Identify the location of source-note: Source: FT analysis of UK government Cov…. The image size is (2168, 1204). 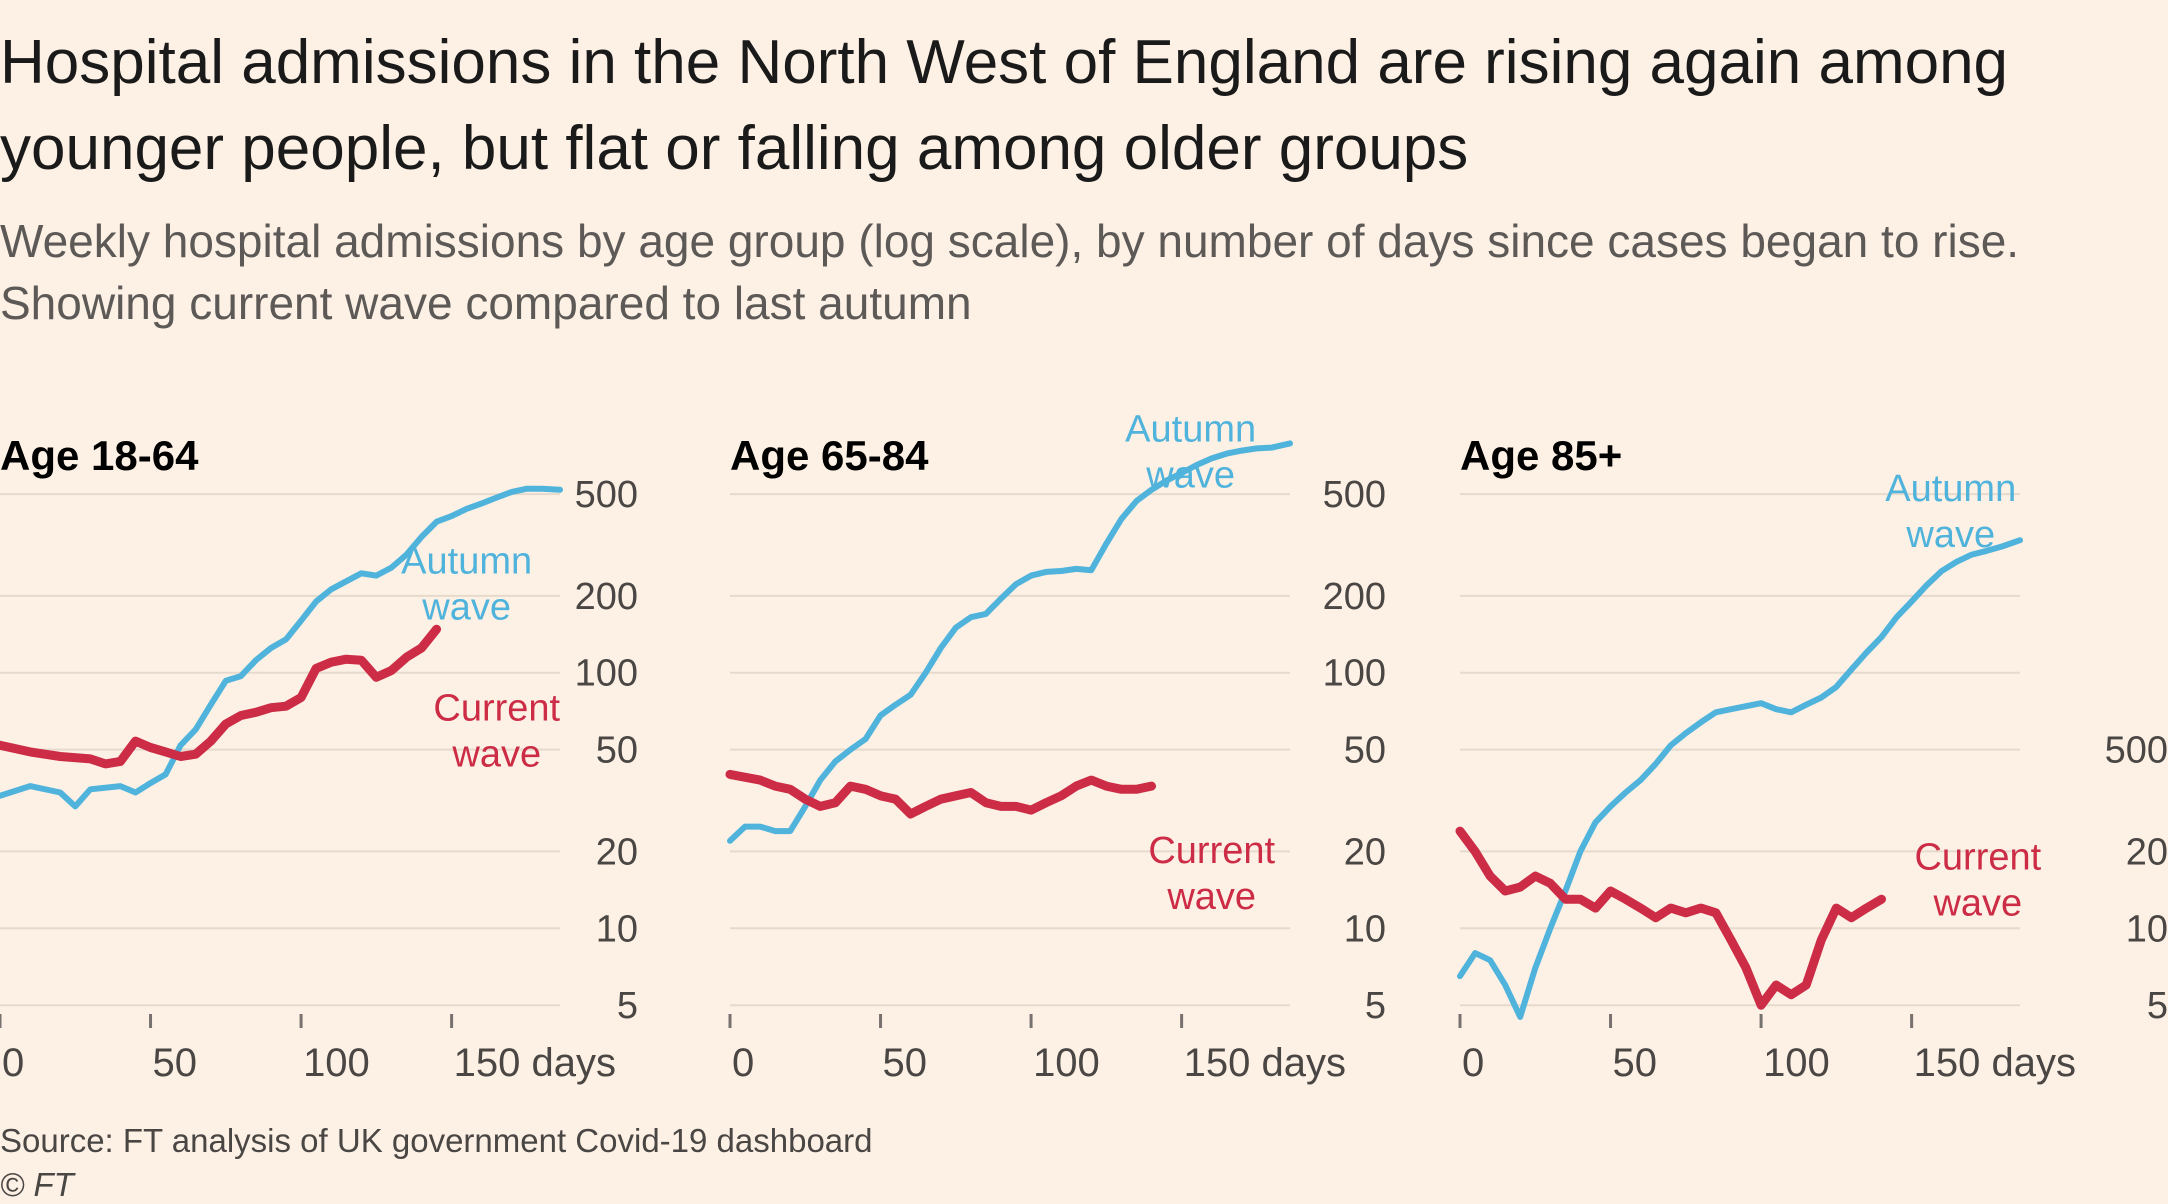
(436, 1140).